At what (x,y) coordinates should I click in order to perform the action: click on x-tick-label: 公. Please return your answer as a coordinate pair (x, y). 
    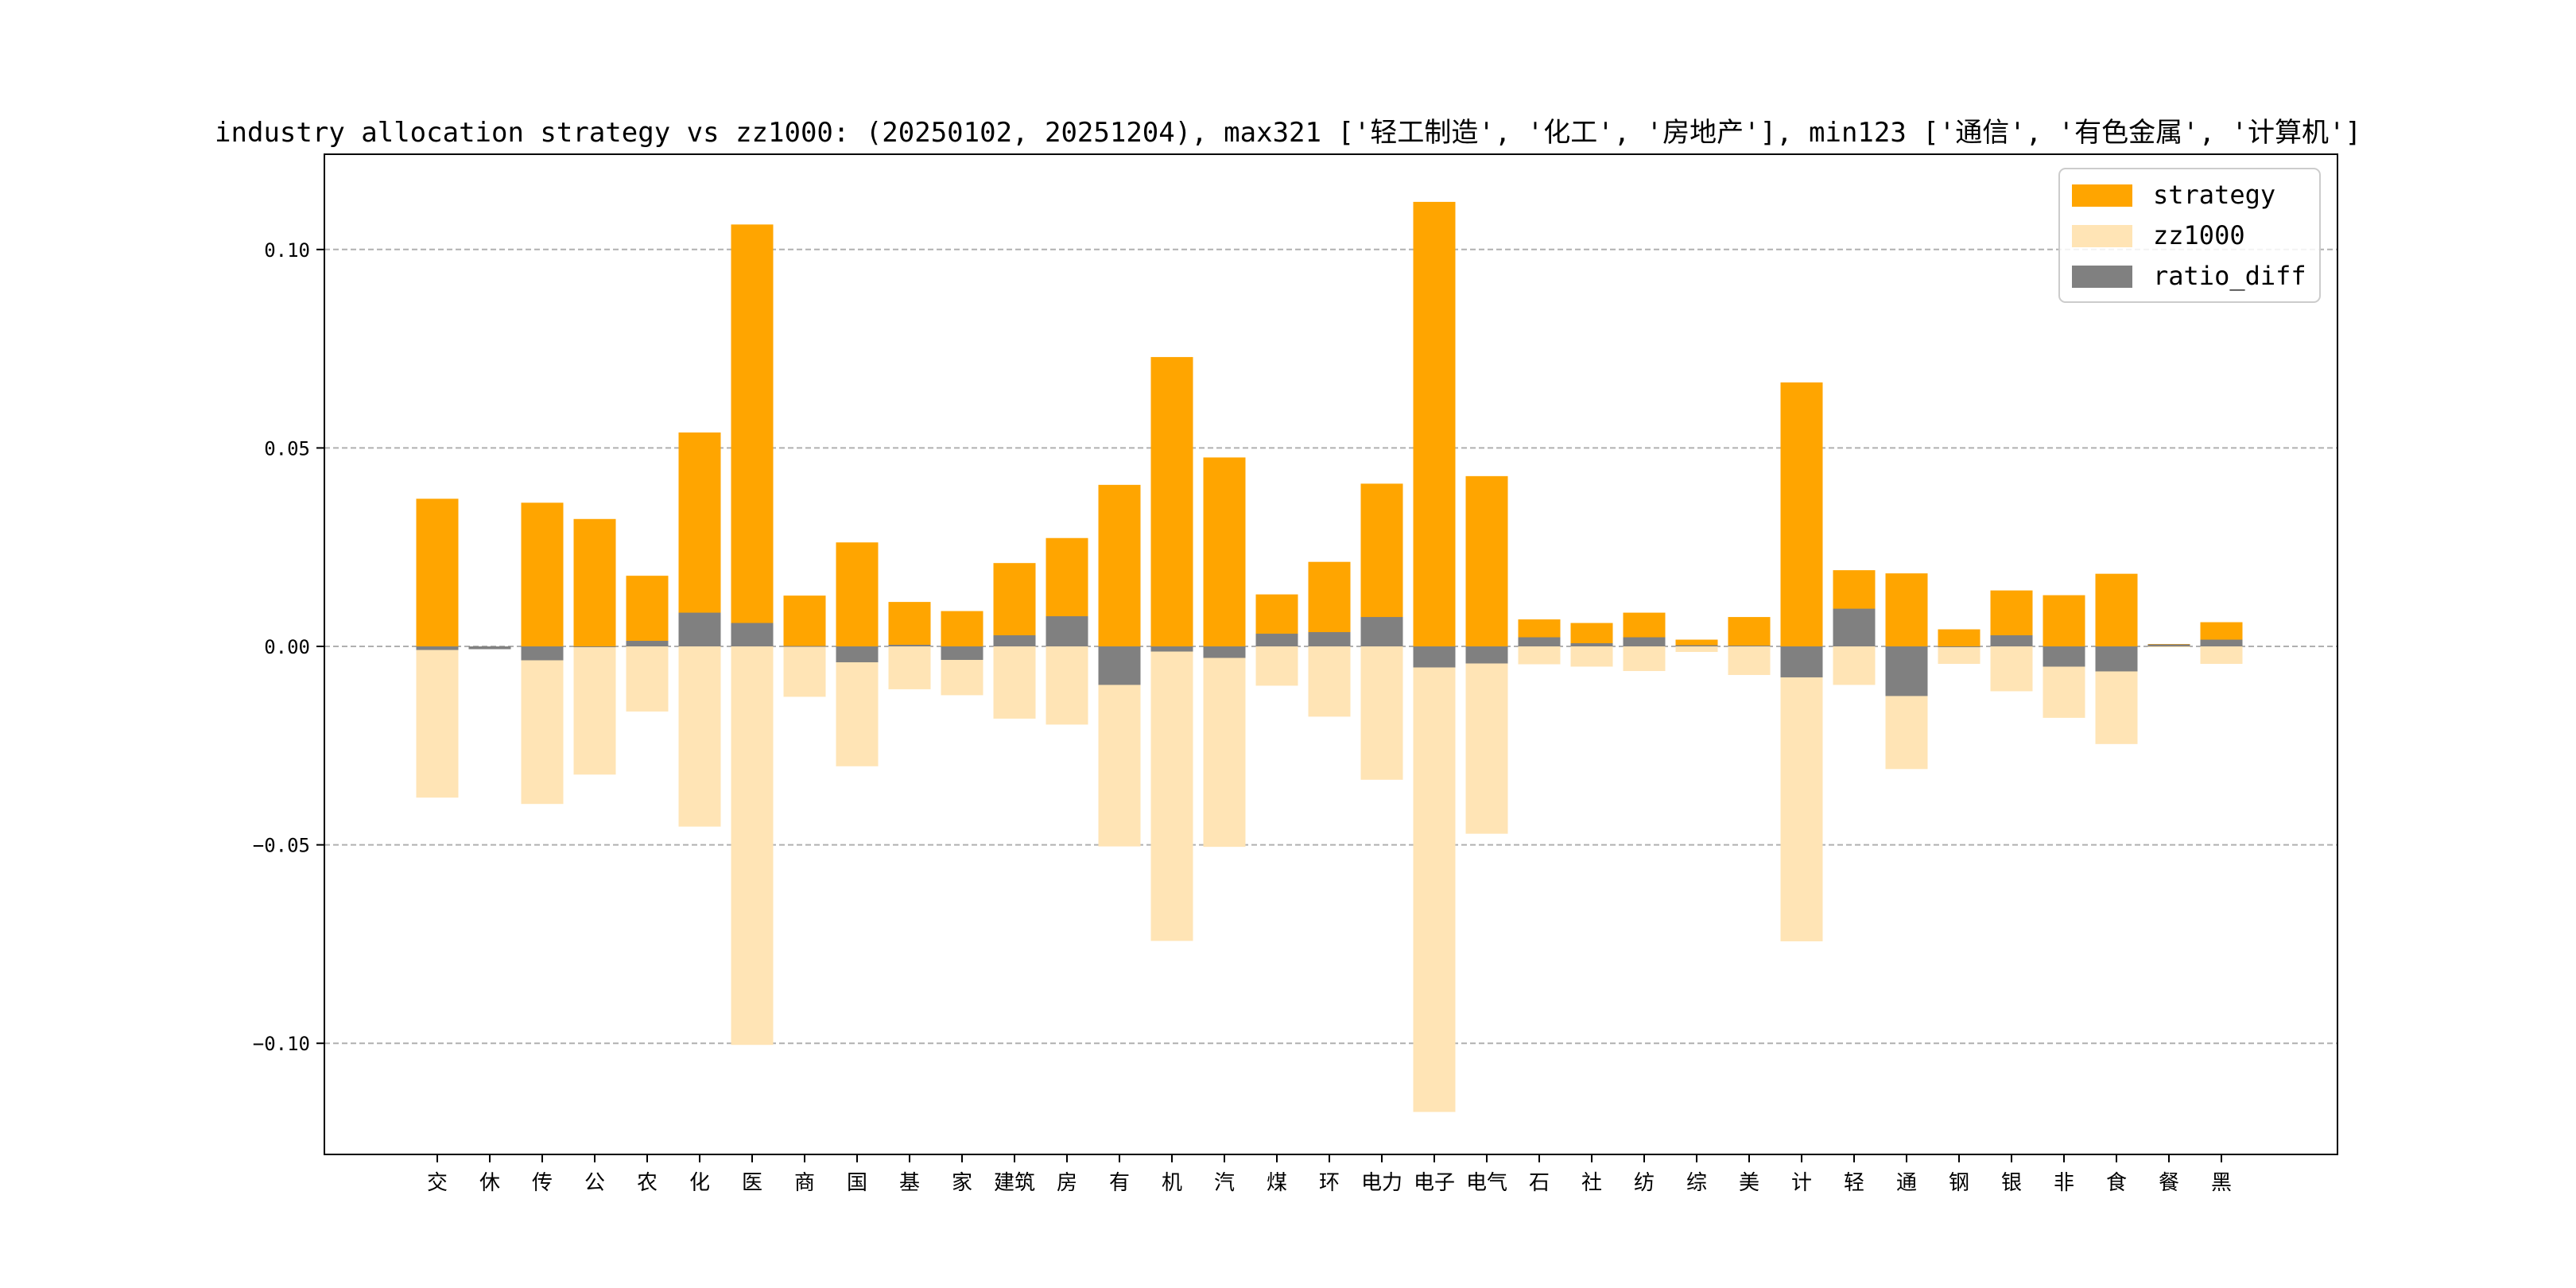
    Looking at the image, I should click on (594, 1183).